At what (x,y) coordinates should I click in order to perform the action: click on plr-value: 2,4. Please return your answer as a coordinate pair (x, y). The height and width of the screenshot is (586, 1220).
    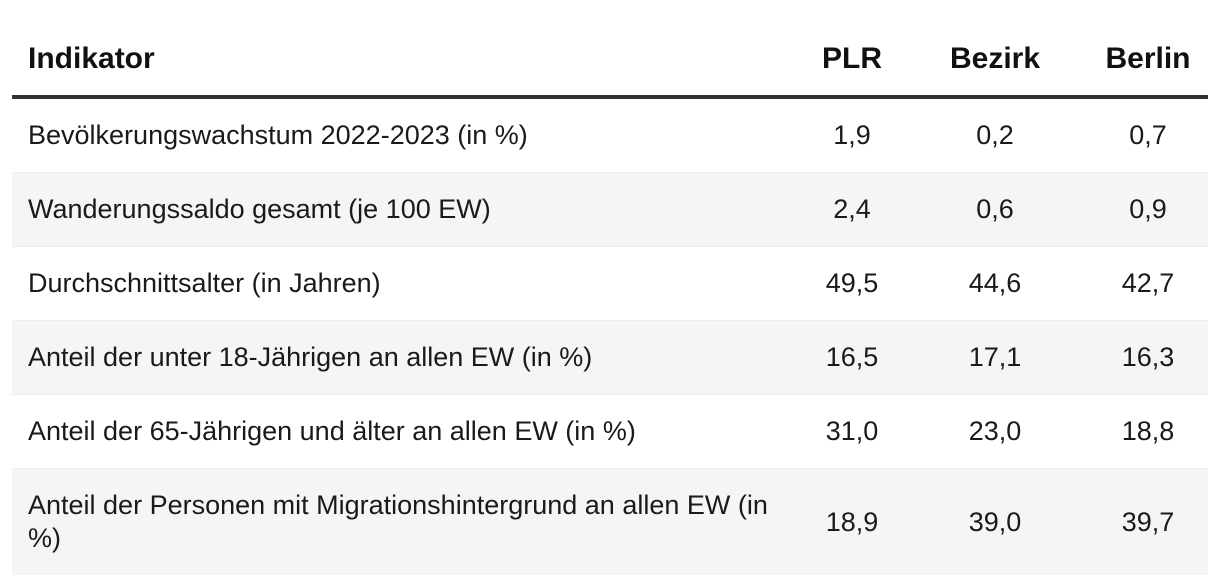
    Looking at the image, I should click on (852, 209).